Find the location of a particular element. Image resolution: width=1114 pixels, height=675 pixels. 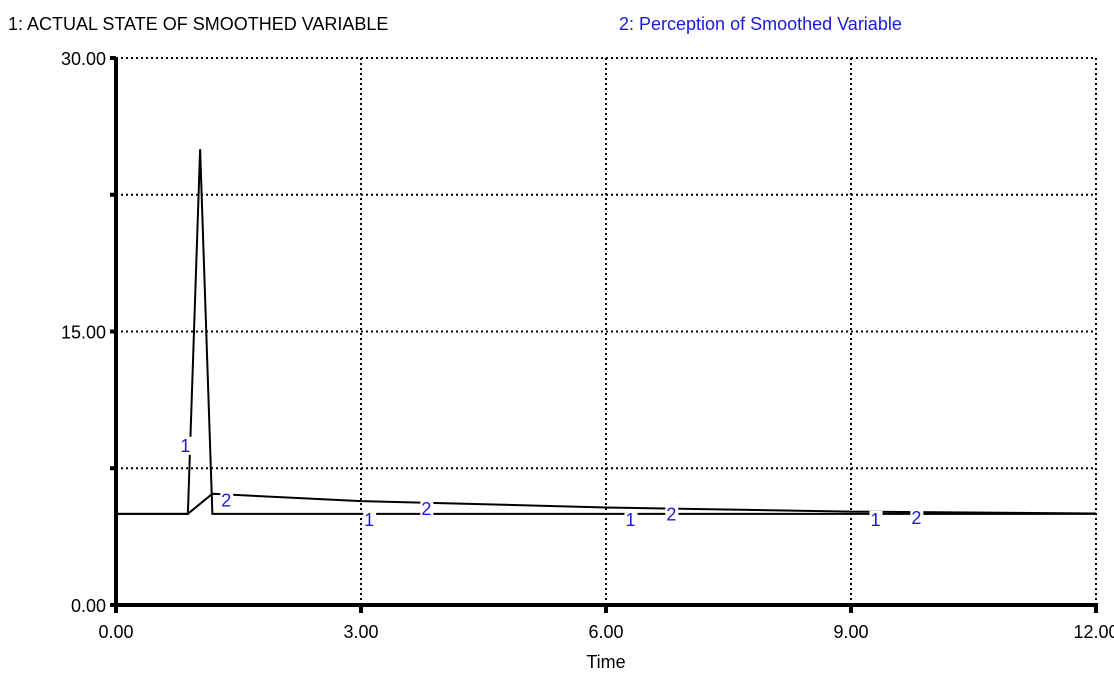

legend-series-1: 1: ACTUAL STATE OF SMOOTHED VARIABLE is located at coordinates (198, 24).